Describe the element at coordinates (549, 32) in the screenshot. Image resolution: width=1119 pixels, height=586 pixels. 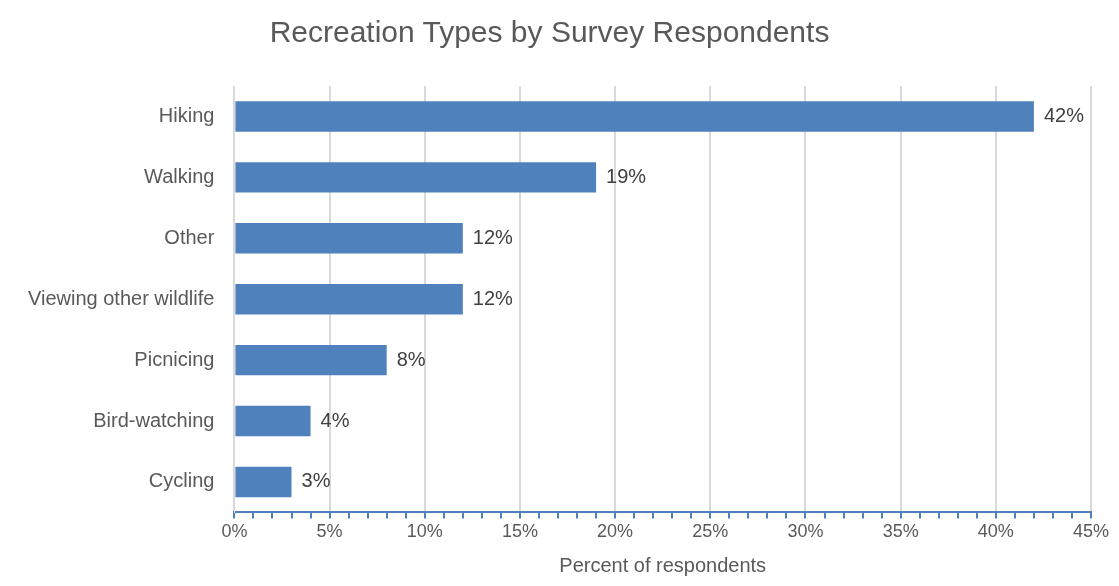
I see `chart-title: Recreation Types by Survey Respondents` at that location.